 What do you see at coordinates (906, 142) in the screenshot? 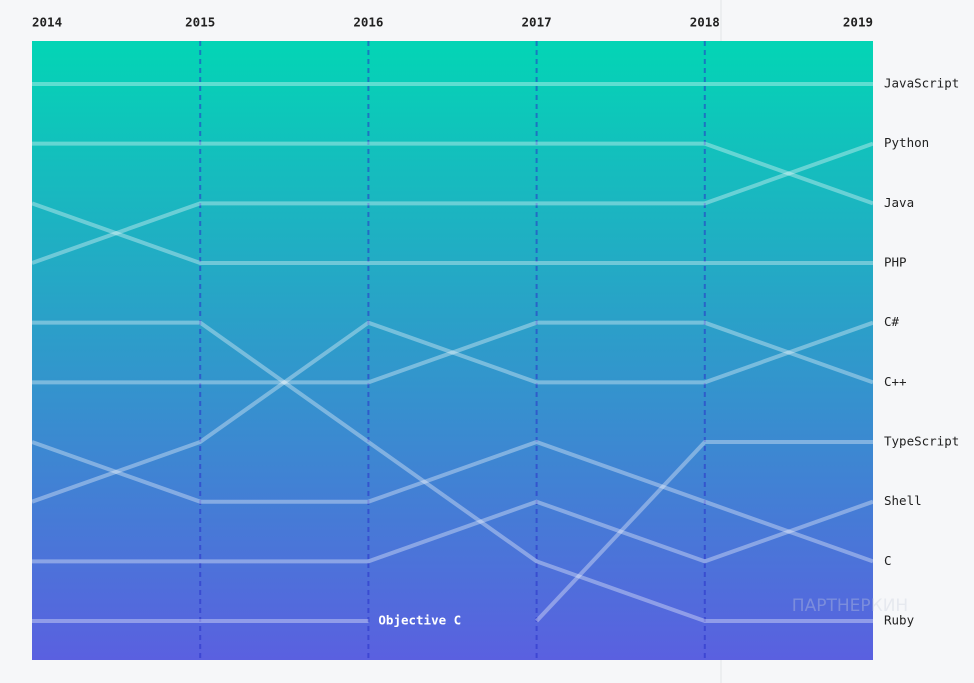
I see `series-label: Python` at bounding box center [906, 142].